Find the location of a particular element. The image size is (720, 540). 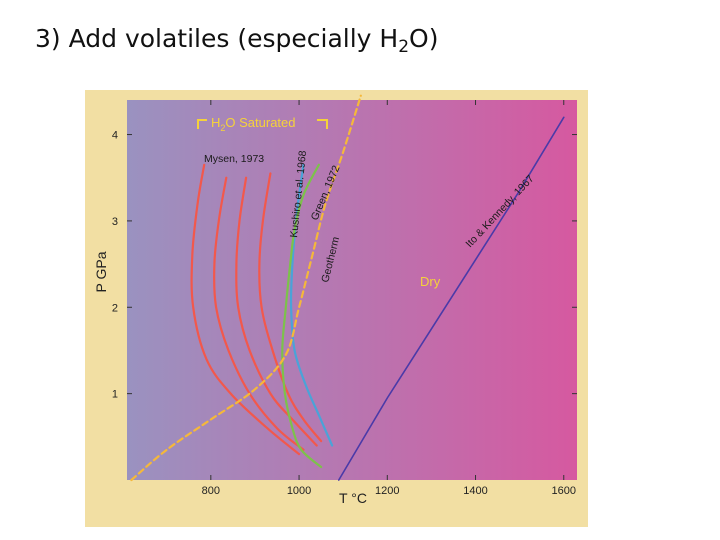

dry-annotation: Dry is located at coordinates (430, 281).